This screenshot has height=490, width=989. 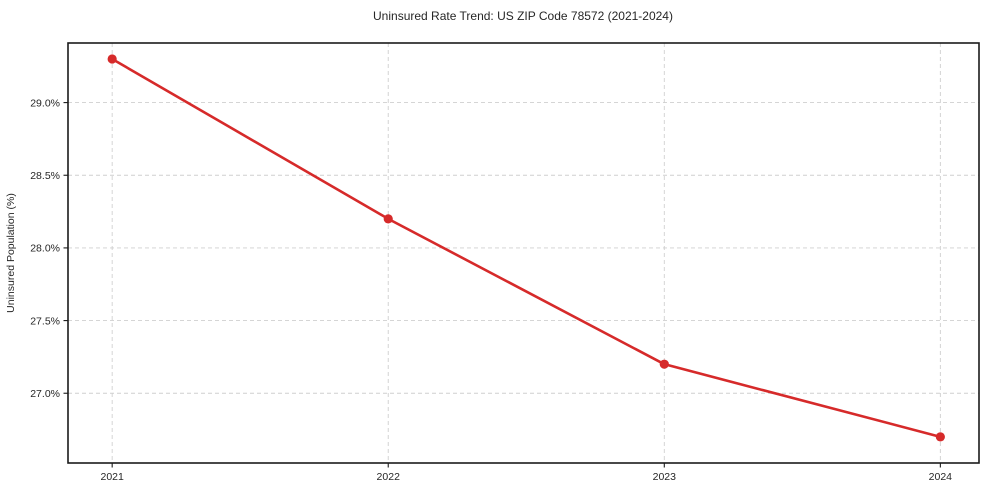 I want to click on x-tick-label: 2023, so click(x=665, y=477).